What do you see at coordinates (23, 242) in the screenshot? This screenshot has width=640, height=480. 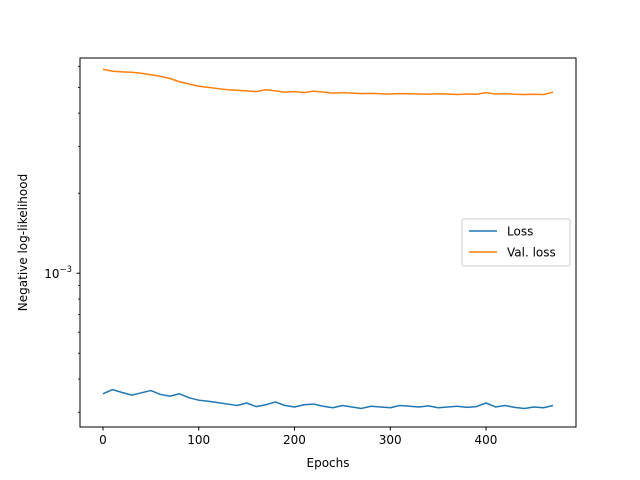 I see `y-axis-label: Negative log-likelihood` at bounding box center [23, 242].